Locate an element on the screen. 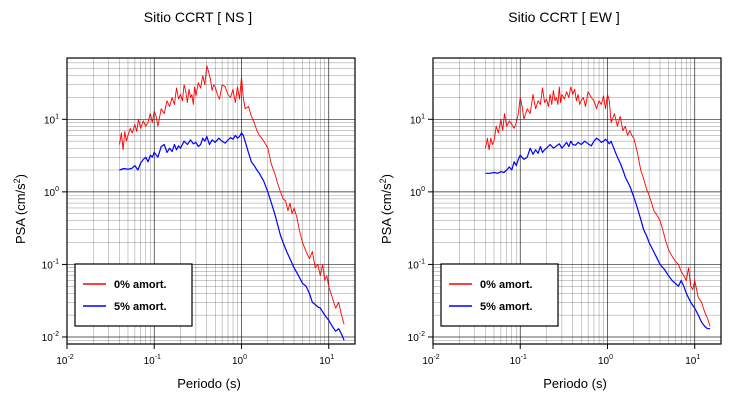 Image resolution: width=730 pixels, height=405 pixels. chart-2-legend: 0% amort. 5% amort. is located at coordinates (499, 295).